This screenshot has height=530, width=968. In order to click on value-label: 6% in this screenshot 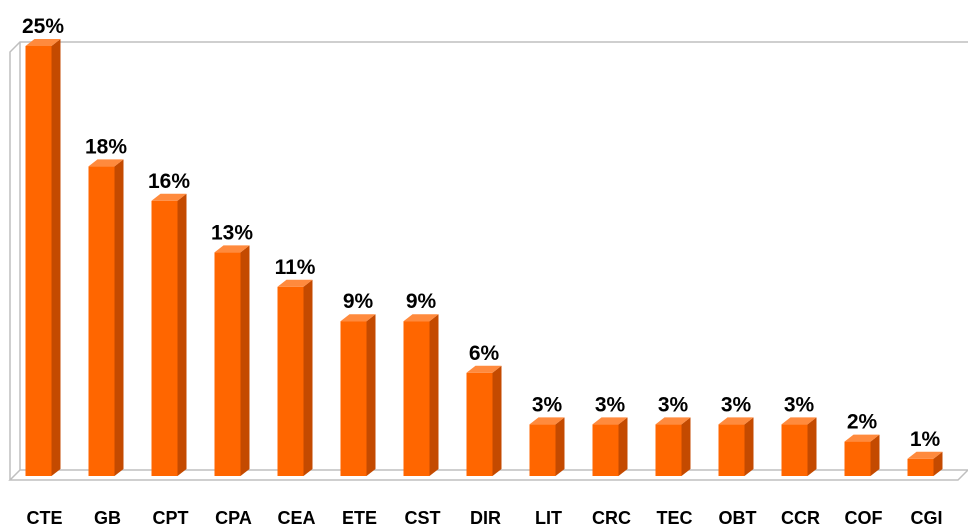, I will do `click(484, 353)`.